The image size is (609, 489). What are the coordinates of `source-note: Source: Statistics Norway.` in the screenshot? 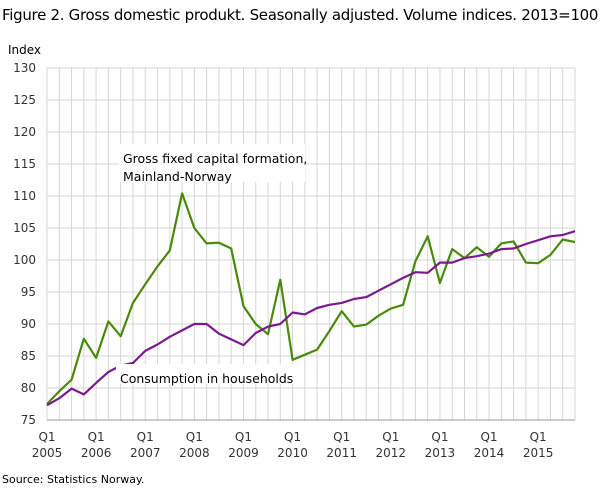 It's located at (73, 479).